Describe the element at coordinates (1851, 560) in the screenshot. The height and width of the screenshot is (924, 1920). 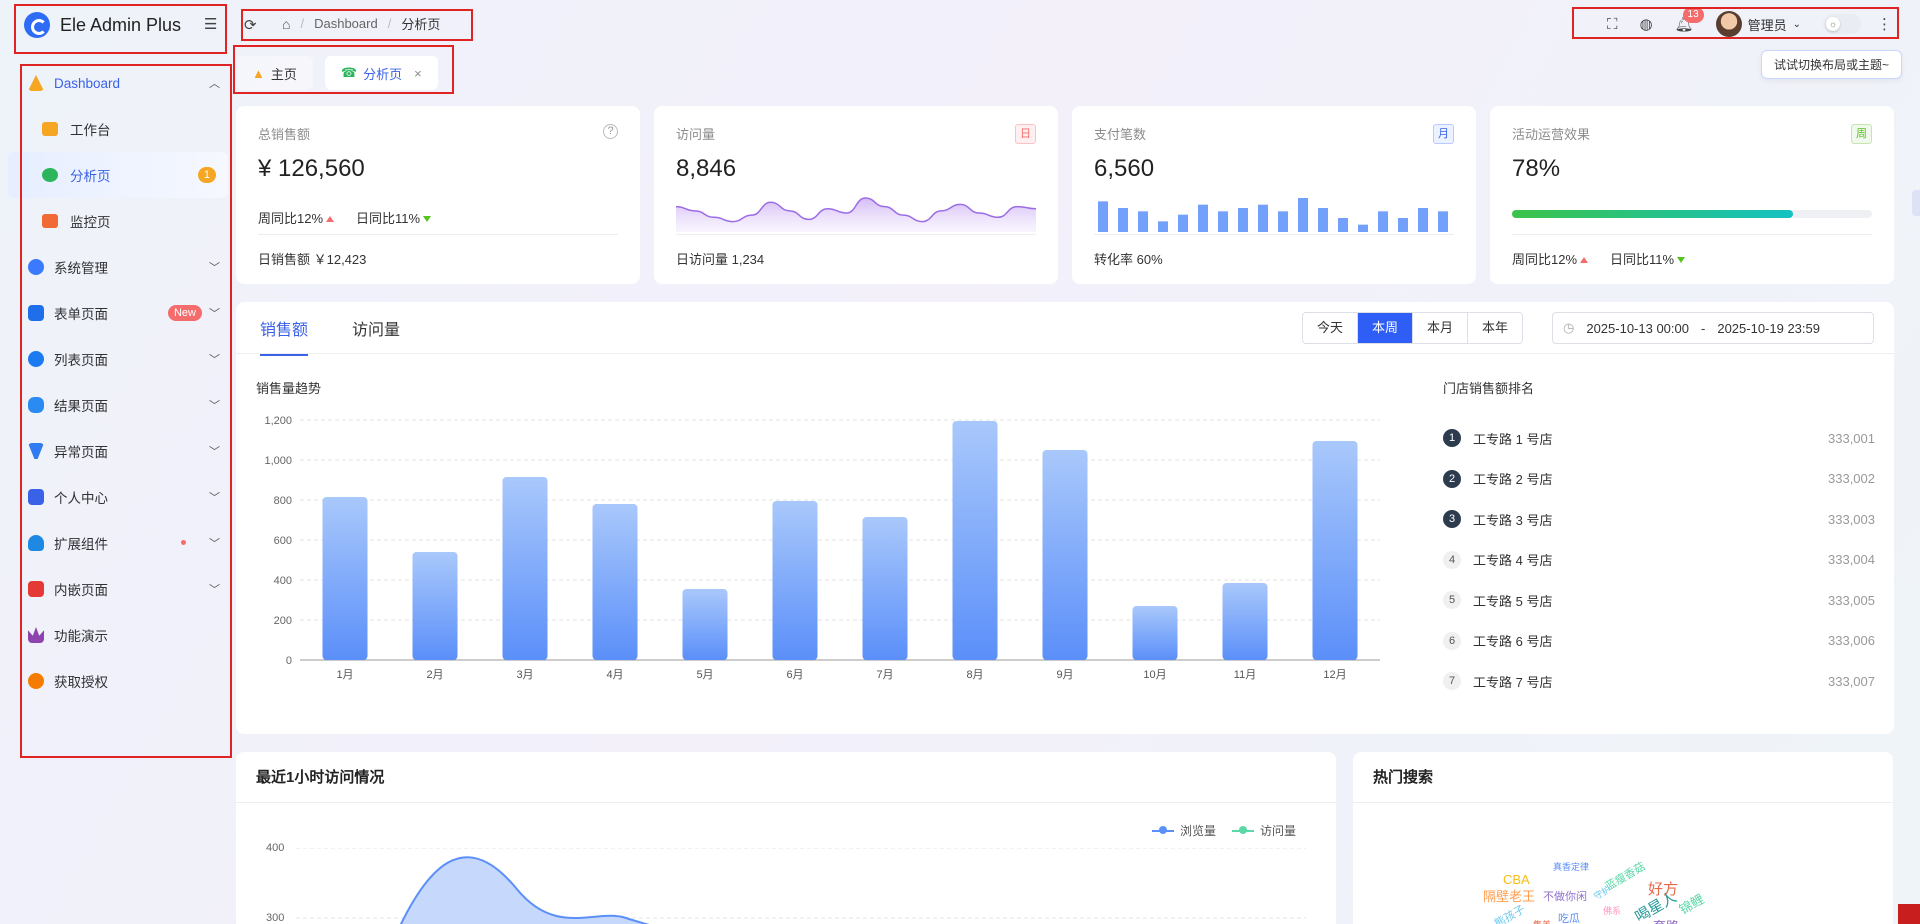
I see `store-sales-value: 333,004` at that location.